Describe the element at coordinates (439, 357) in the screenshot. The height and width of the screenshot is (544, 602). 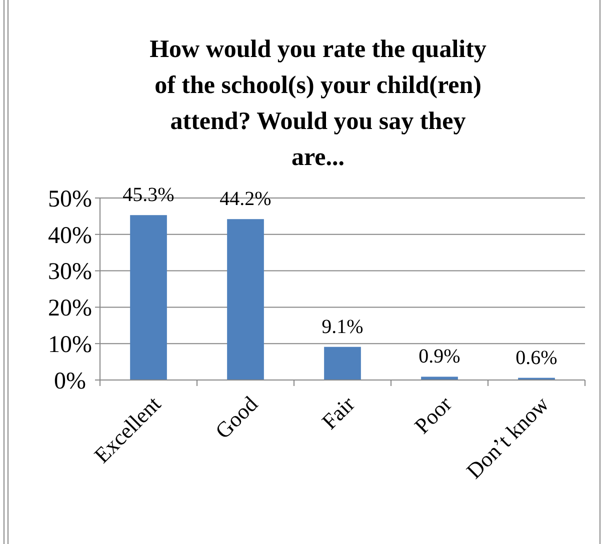
I see `data-label: 0.9%` at that location.